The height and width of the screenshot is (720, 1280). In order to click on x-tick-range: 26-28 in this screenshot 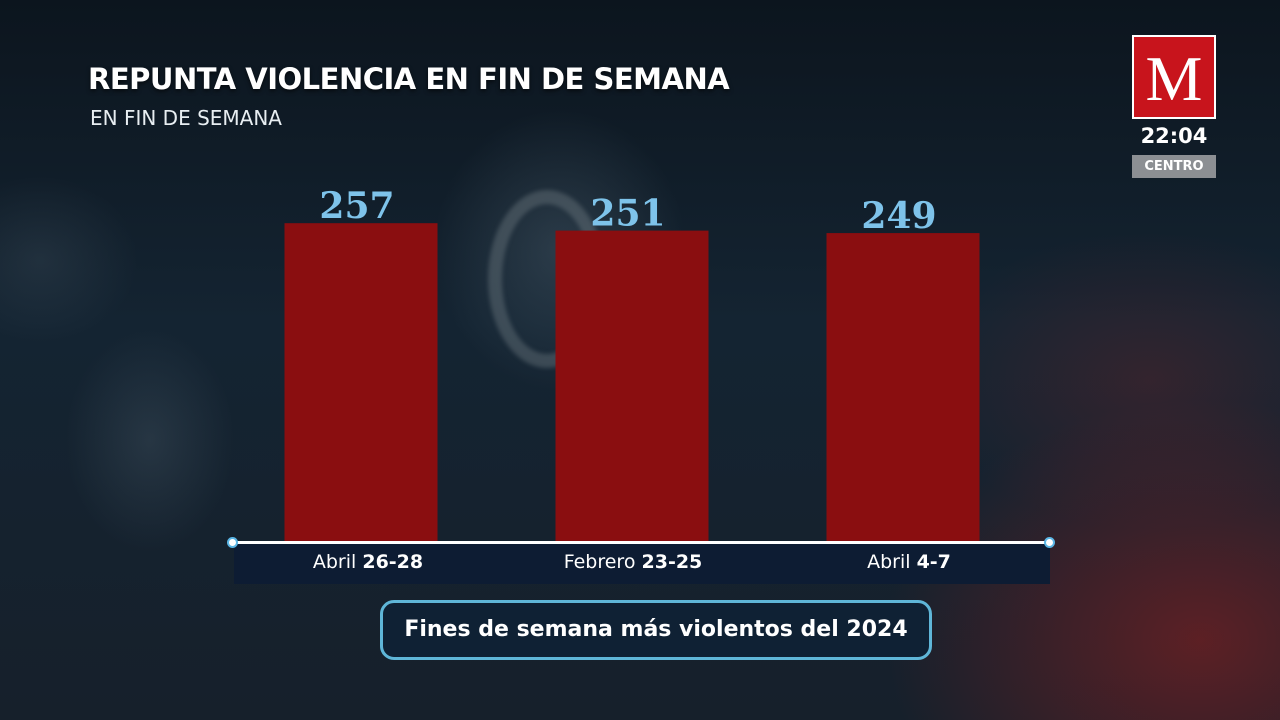, I will do `click(393, 562)`.